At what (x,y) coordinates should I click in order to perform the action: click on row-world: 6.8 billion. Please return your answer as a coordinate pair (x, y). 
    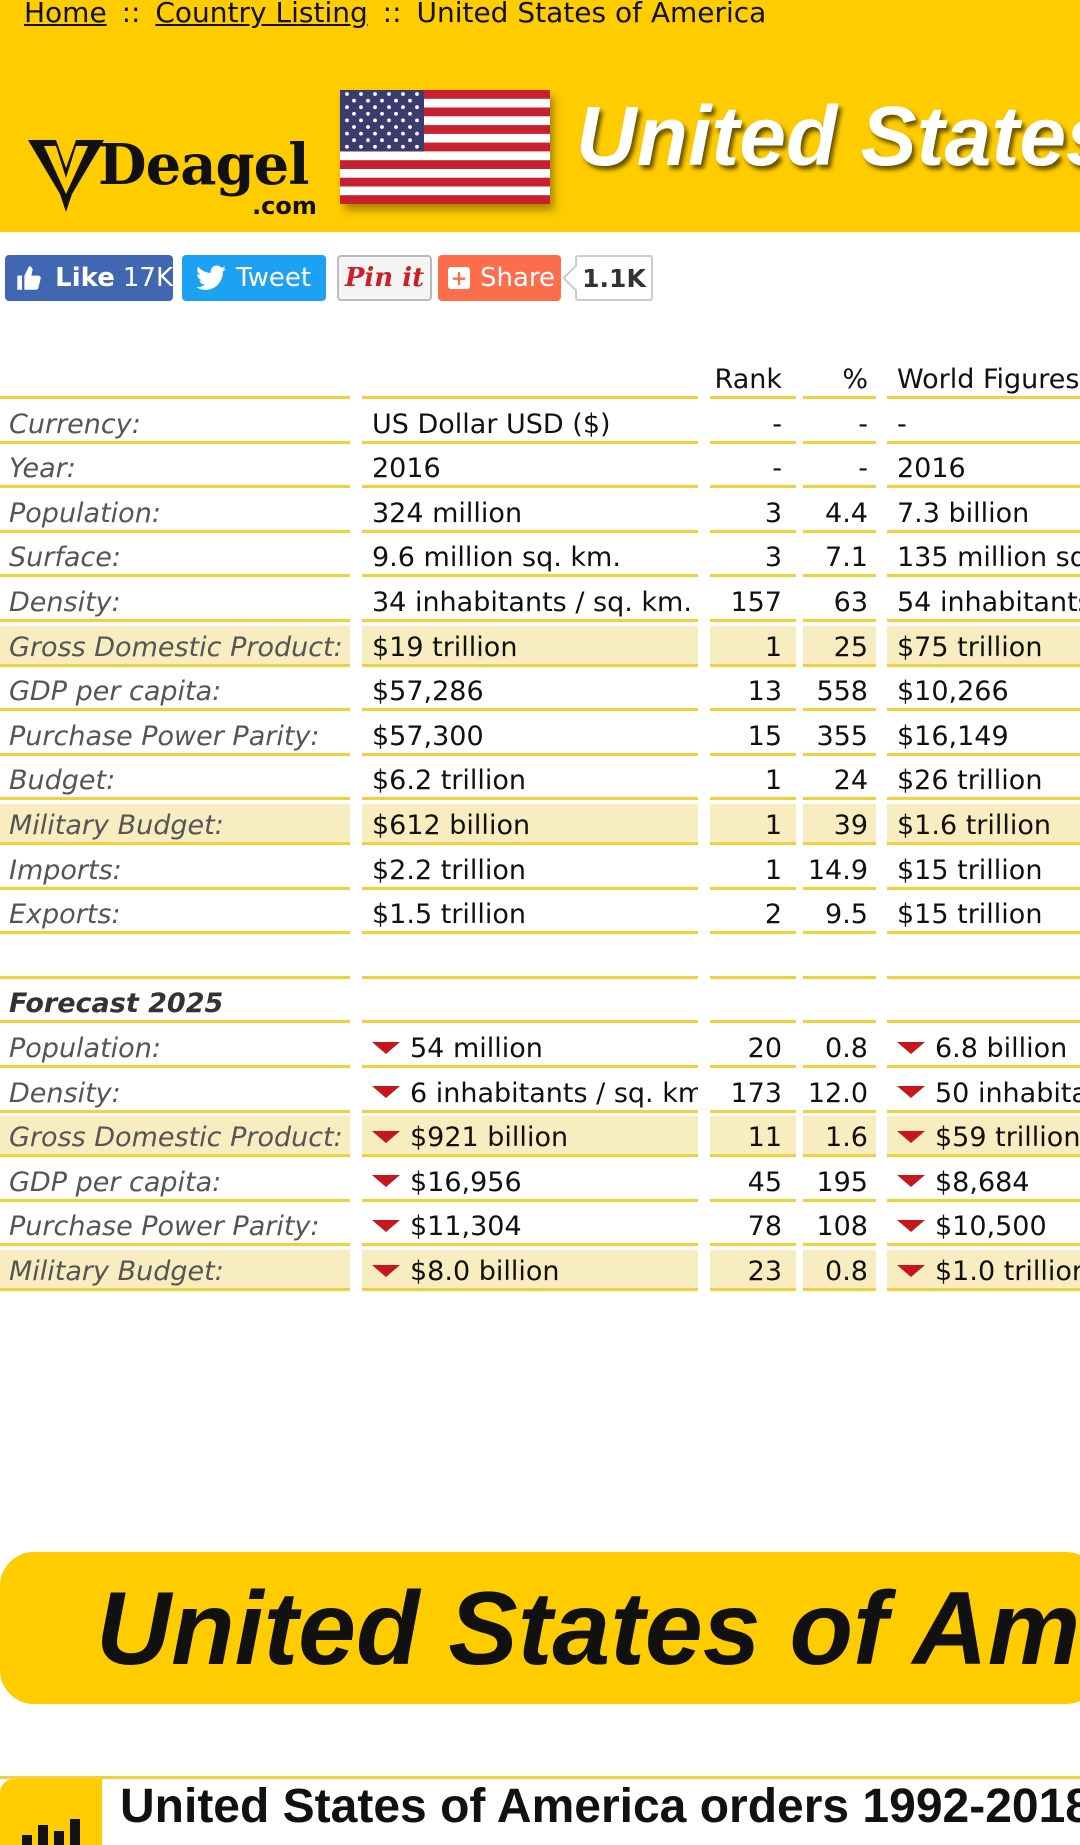
    Looking at the image, I should click on (983, 1047).